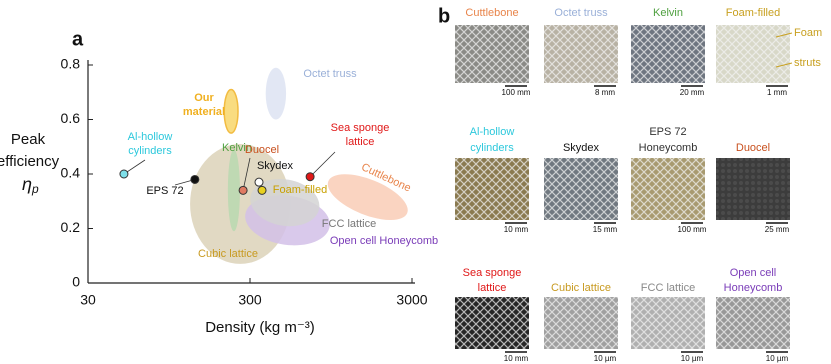 The width and height of the screenshot is (831, 364). What do you see at coordinates (492, 288) in the screenshot?
I see `photo-title: lattice` at bounding box center [492, 288].